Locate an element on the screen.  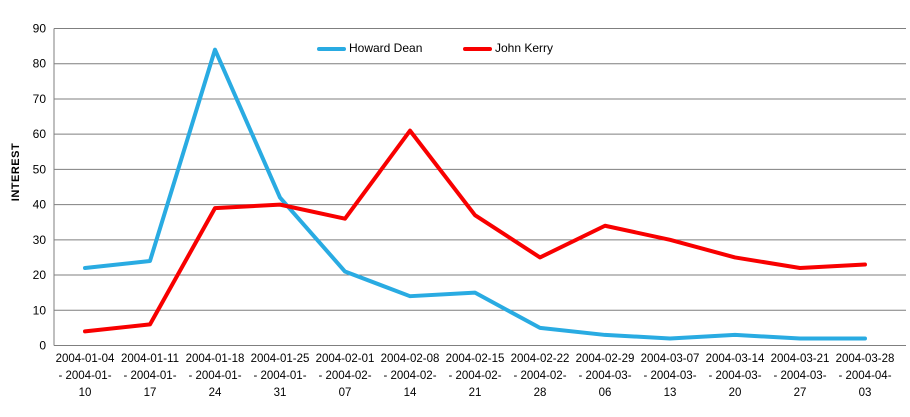
y-tick-label-20: 20 is located at coordinates (40, 275).